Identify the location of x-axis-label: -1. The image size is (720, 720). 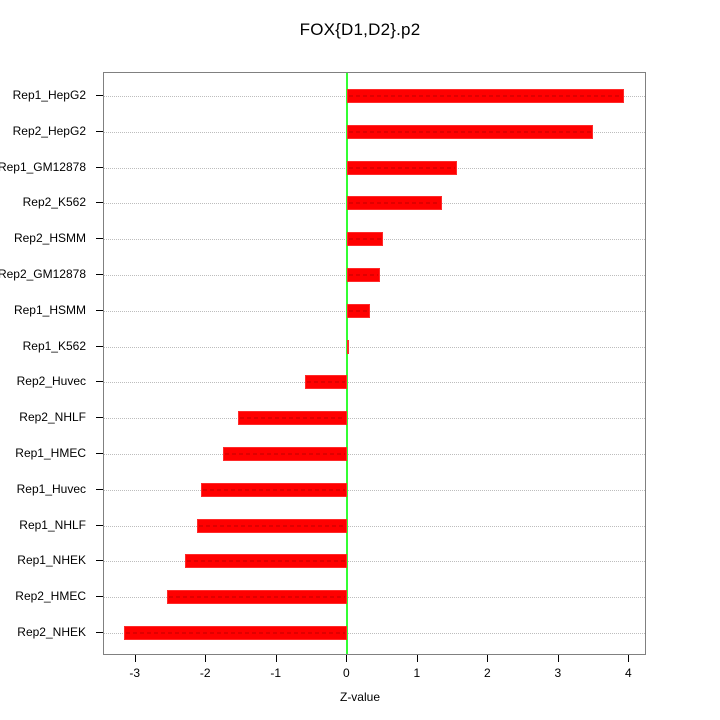
(276, 673).